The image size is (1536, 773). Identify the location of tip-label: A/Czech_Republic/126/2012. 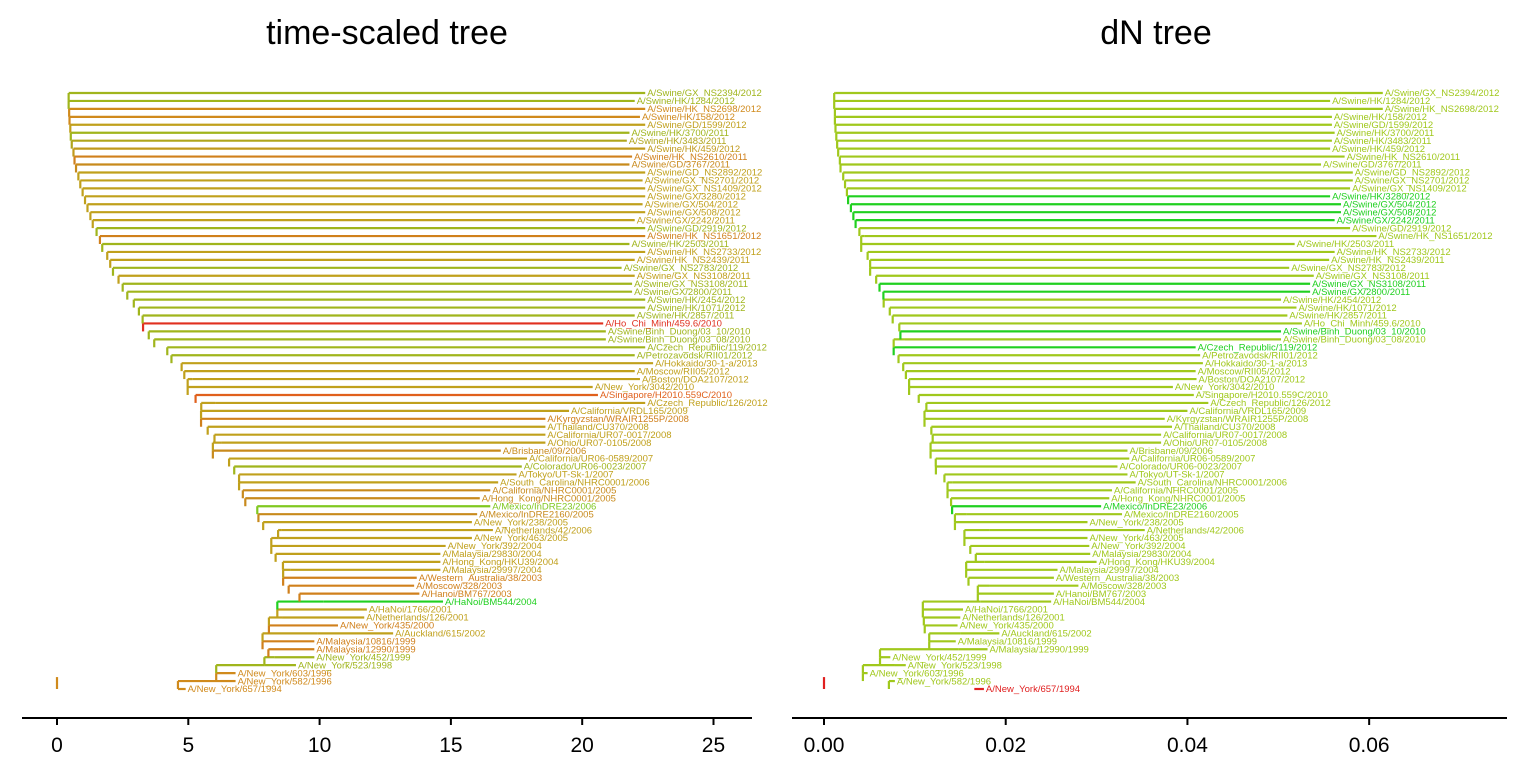
(707, 403).